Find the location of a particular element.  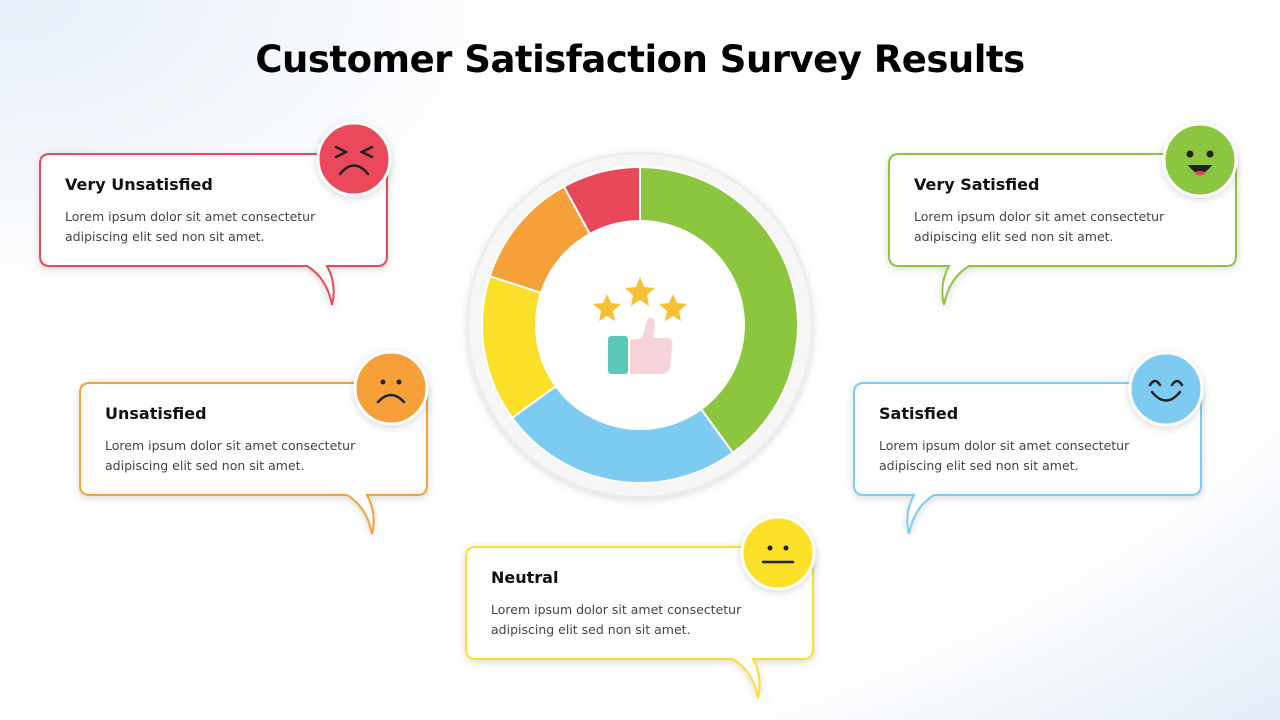

callout-title: Unsatisfied is located at coordinates (156, 413).